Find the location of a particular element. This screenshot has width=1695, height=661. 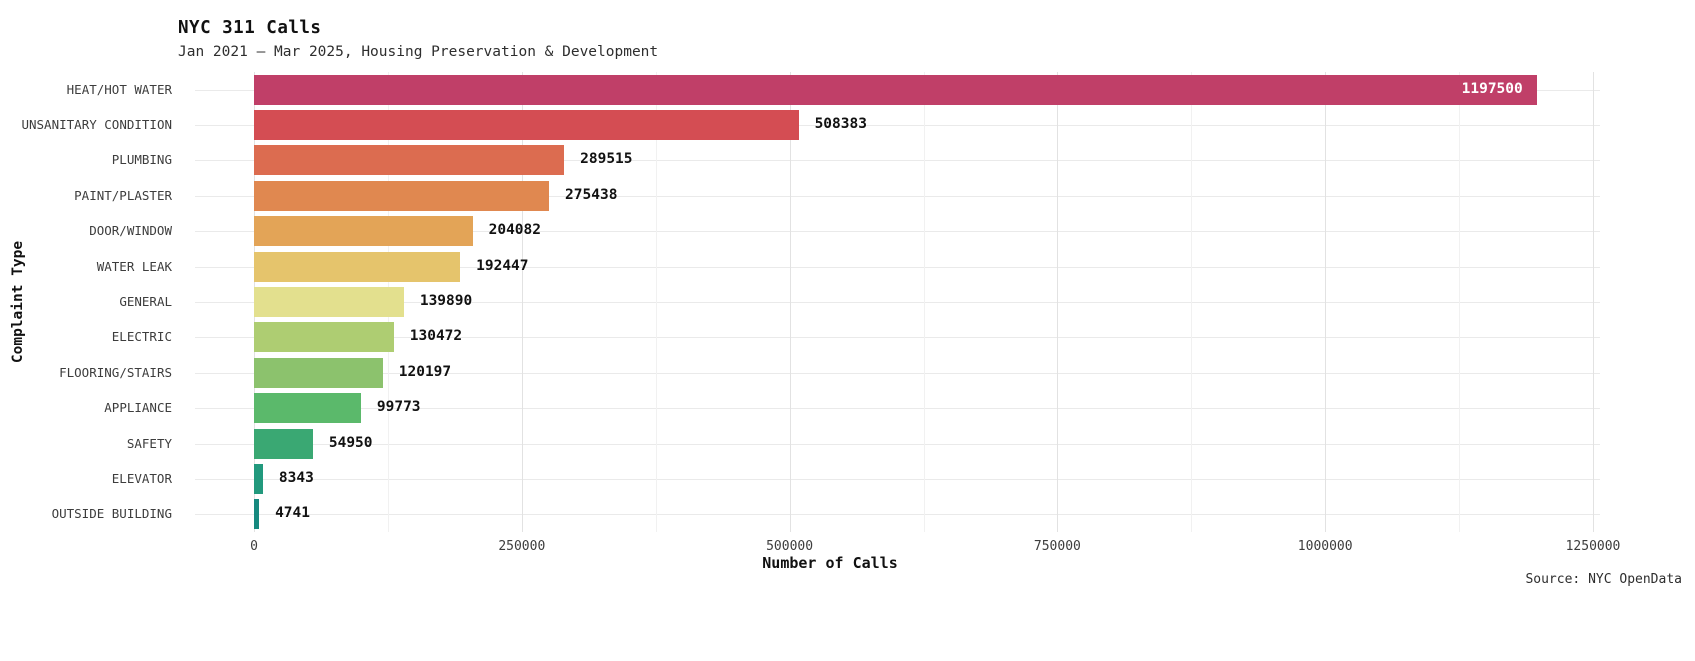

x-tick-label: 0 is located at coordinates (254, 546).